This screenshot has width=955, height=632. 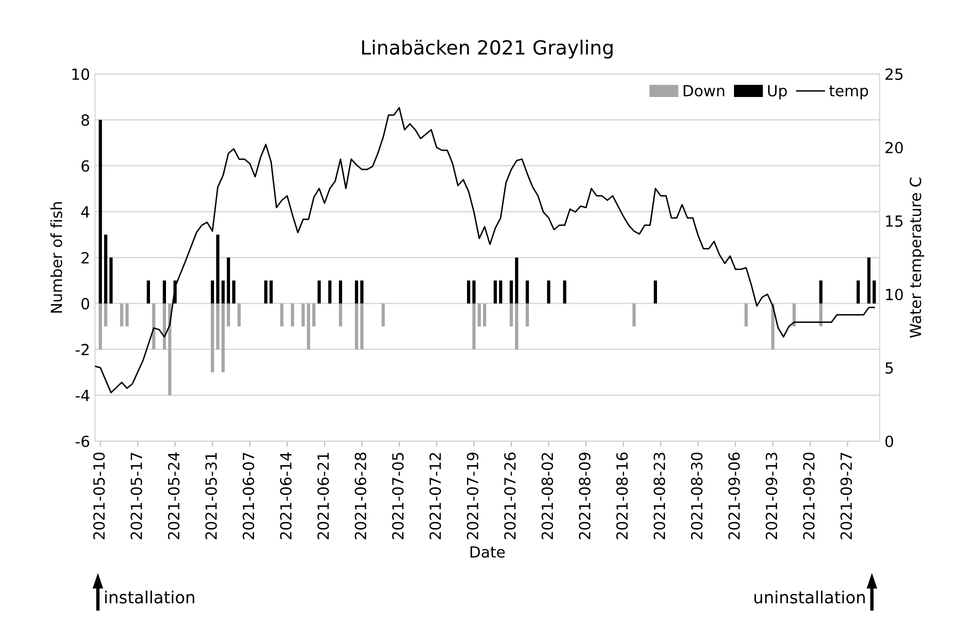 What do you see at coordinates (136, 496) in the screenshot?
I see `x-tick-label: 2021-05-17` at bounding box center [136, 496].